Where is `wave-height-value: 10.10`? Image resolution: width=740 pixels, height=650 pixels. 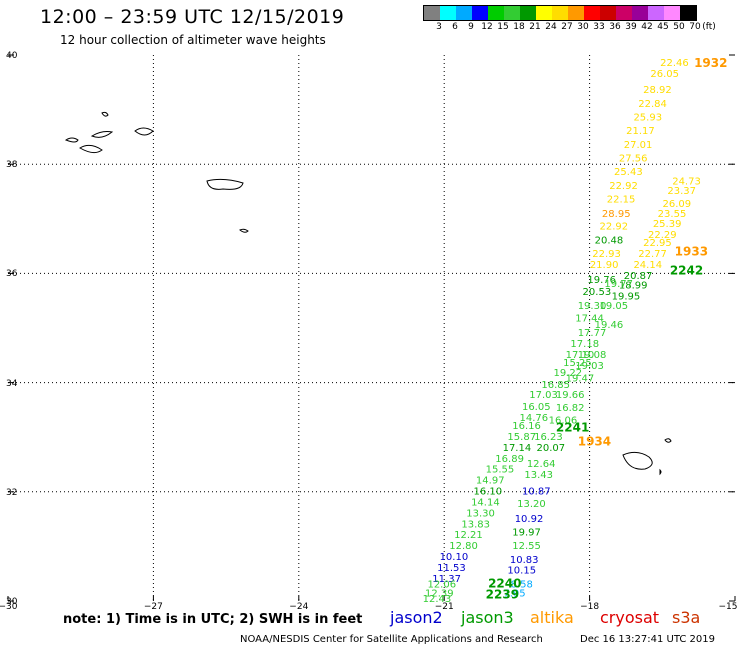 wave-height-value: 10.10 is located at coordinates (454, 557).